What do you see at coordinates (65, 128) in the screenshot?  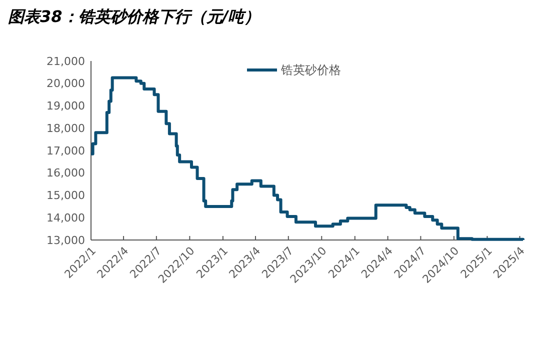 I see `y-tick-label: 18,000` at bounding box center [65, 128].